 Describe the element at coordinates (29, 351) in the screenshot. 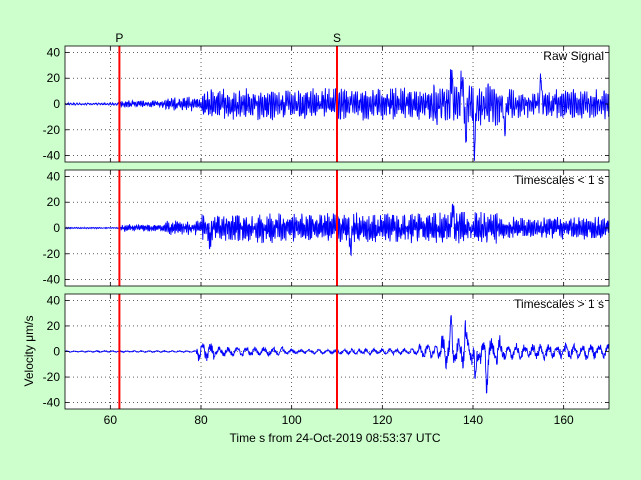

I see `y-axis-label: Velocity μm/s` at that location.